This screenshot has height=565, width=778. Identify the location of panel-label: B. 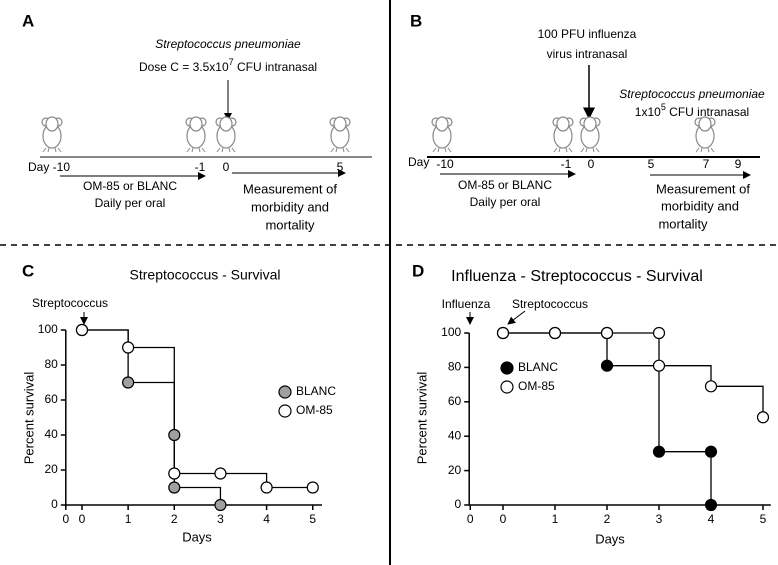
(416, 20).